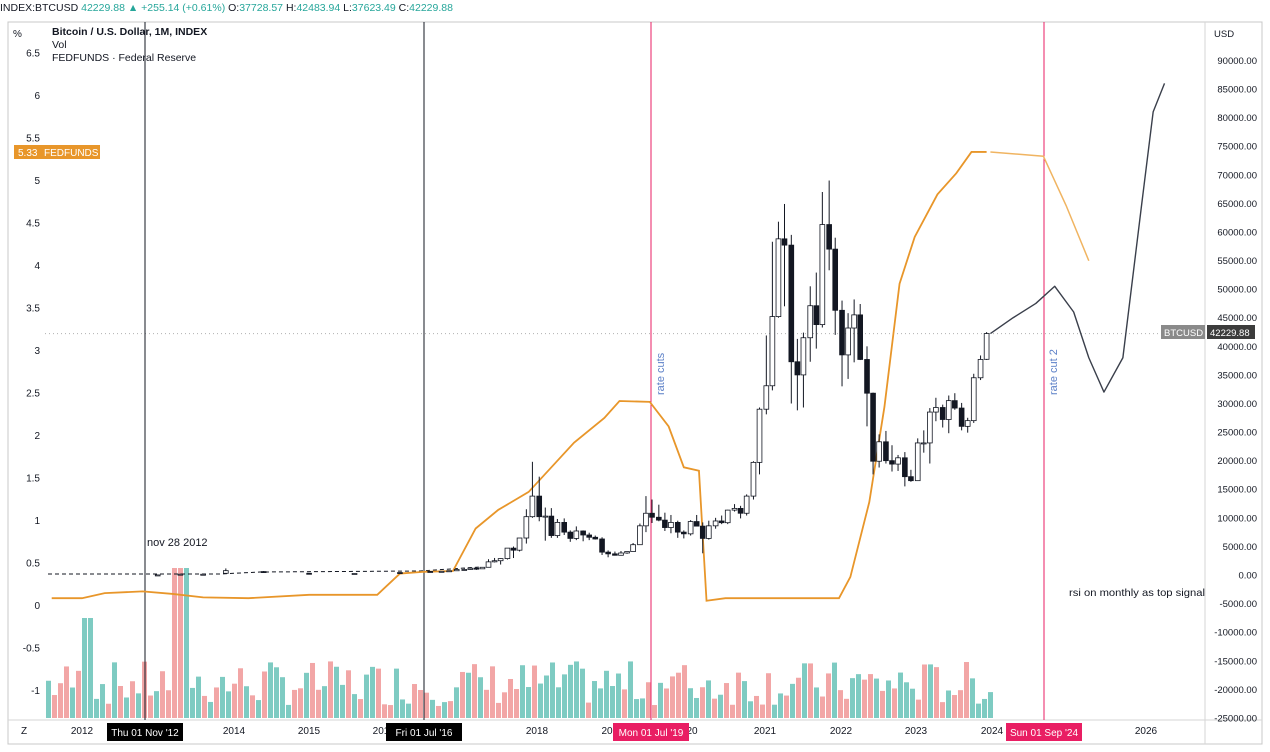 This screenshot has width=1270, height=752. Describe the element at coordinates (37, 606) in the screenshot. I see `left-axis-tick: 0` at that location.